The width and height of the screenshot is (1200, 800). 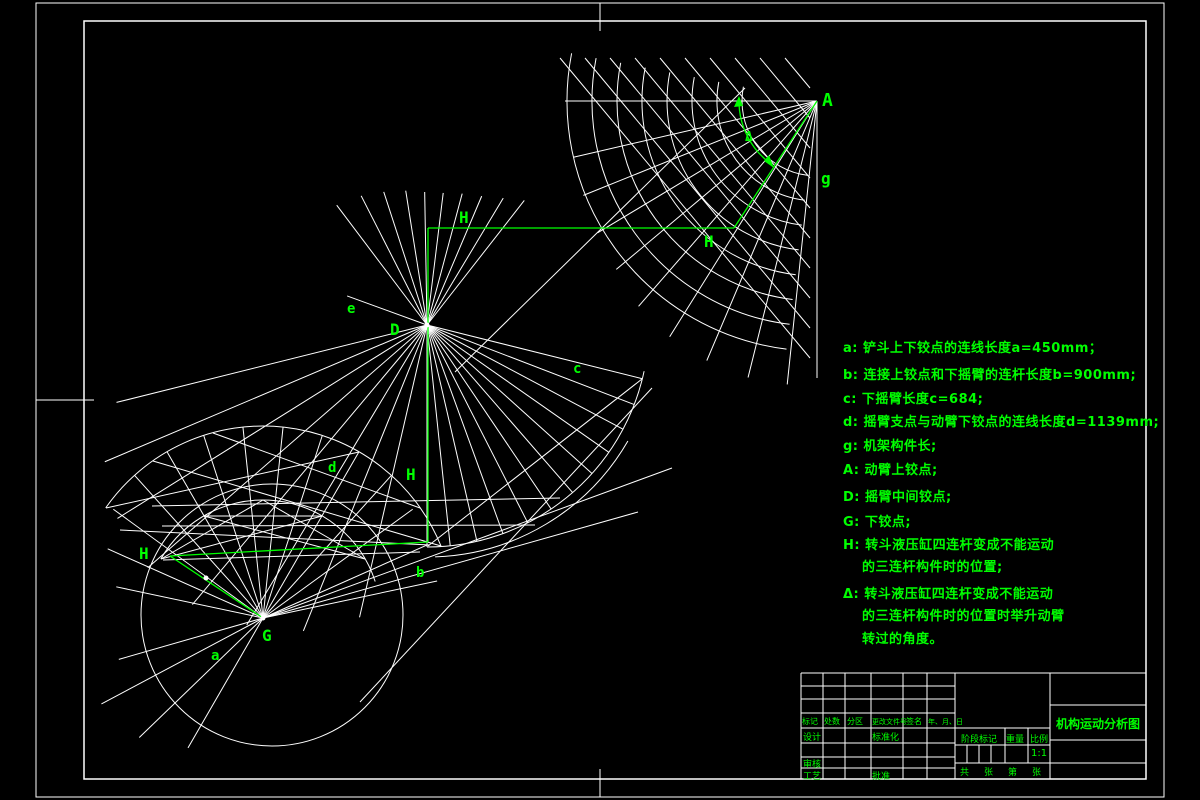 I want to click on tb-cell-bili: 比例, so click(x=1039, y=740).